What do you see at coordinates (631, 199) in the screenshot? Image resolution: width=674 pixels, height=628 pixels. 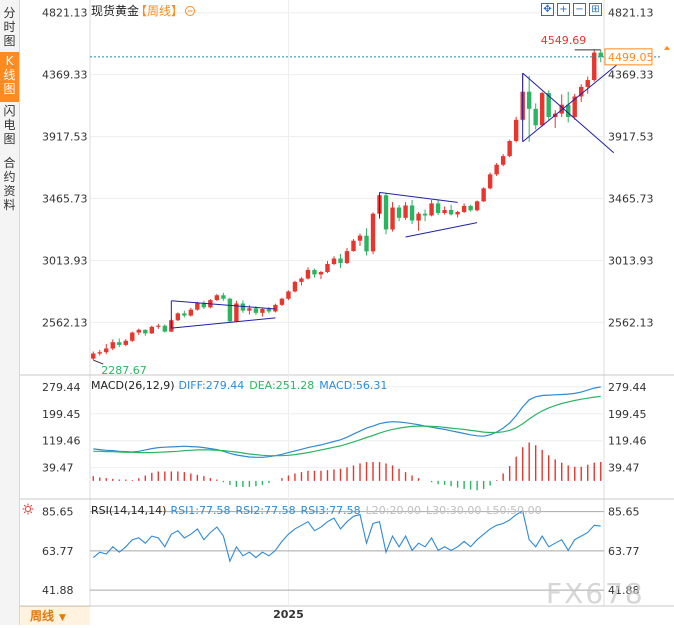 I see `k-tick-right-3: 3465.73` at bounding box center [631, 199].